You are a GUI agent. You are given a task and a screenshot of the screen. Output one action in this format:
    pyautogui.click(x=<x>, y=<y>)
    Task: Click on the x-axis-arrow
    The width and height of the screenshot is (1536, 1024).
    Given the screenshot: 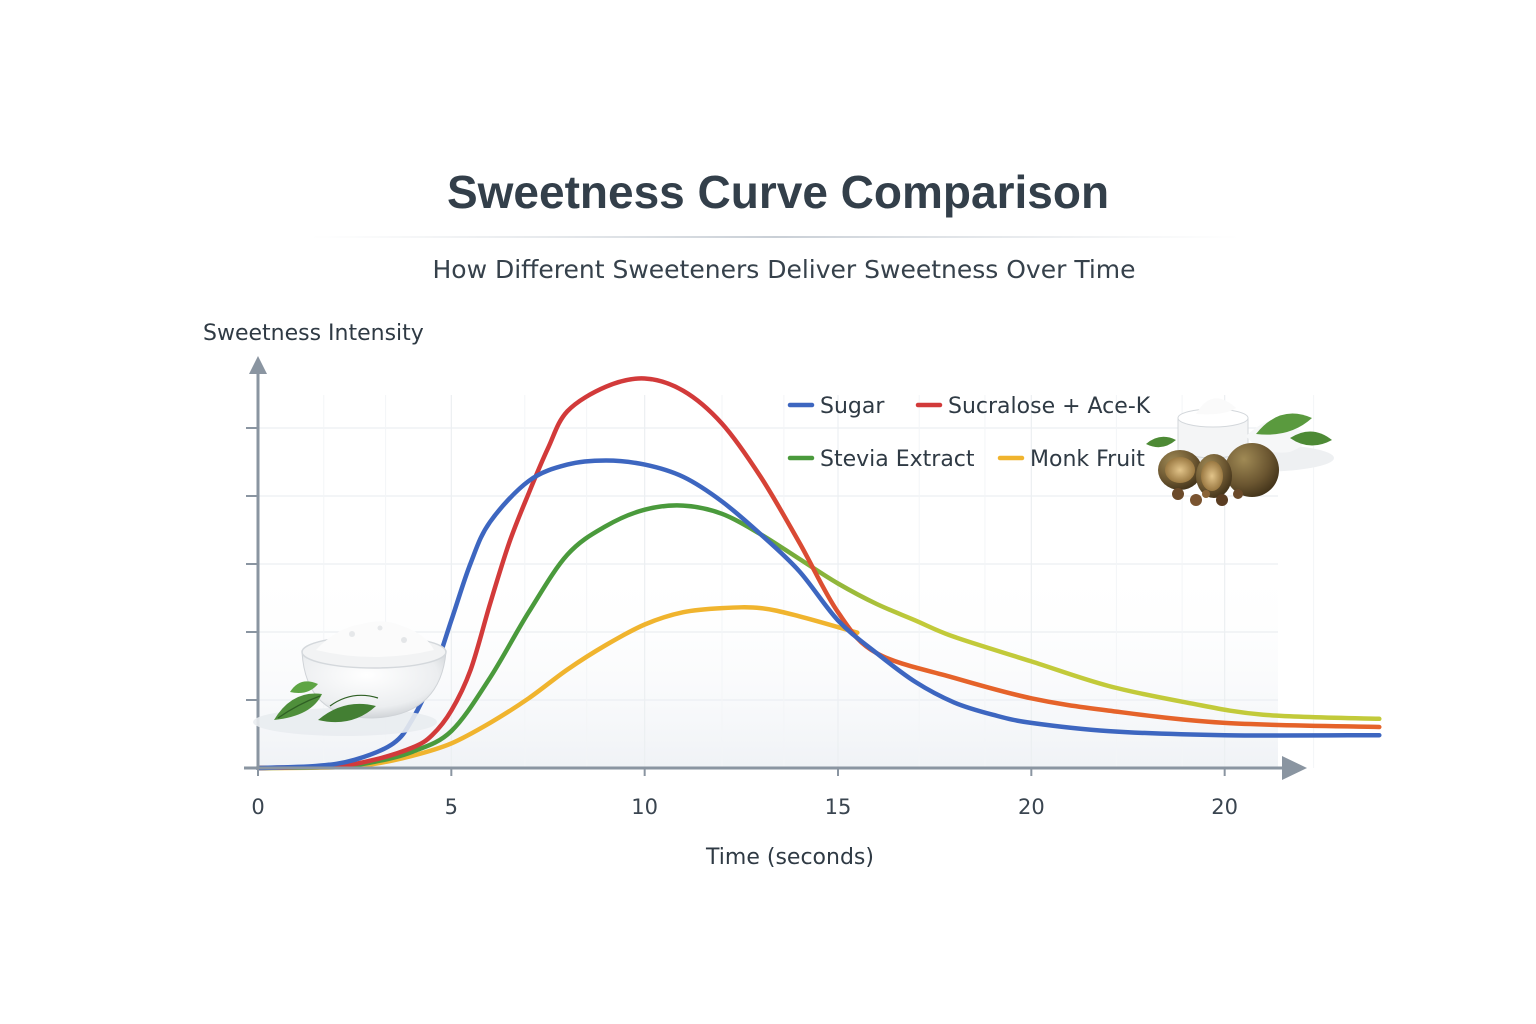 What is the action you would take?
    pyautogui.click(x=1294, y=768)
    